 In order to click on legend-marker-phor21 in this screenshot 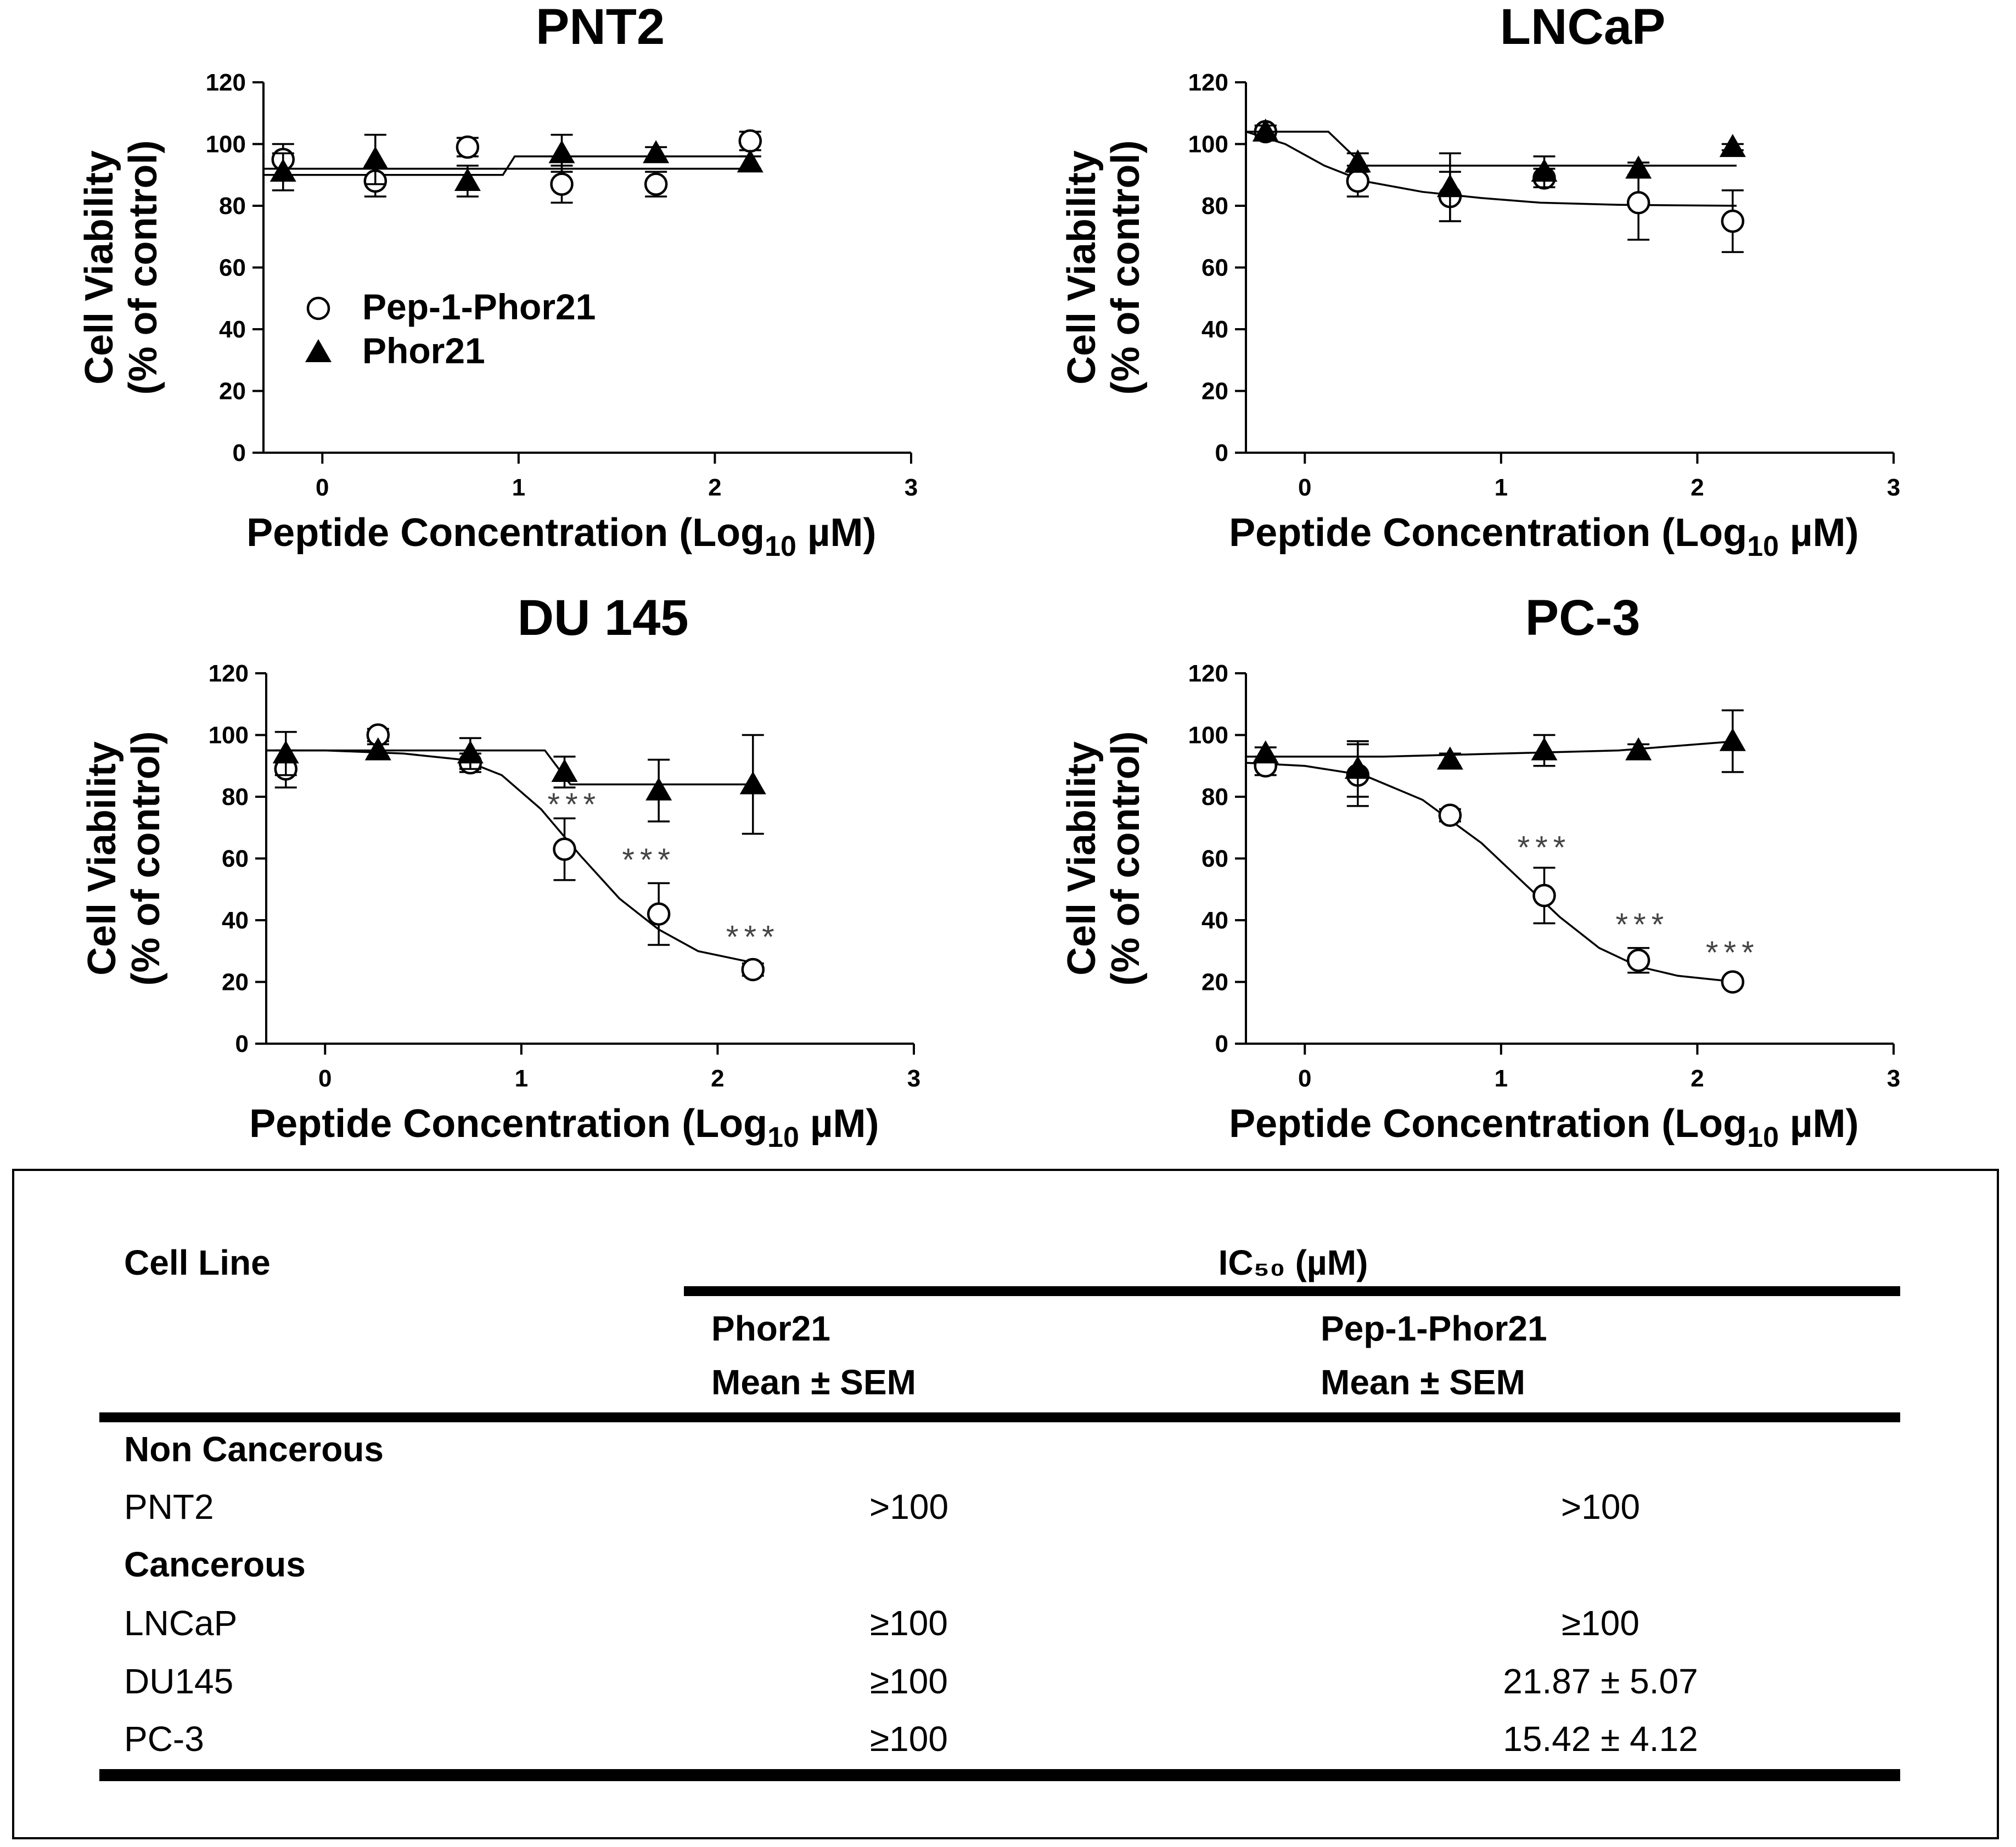, I will do `click(318, 350)`.